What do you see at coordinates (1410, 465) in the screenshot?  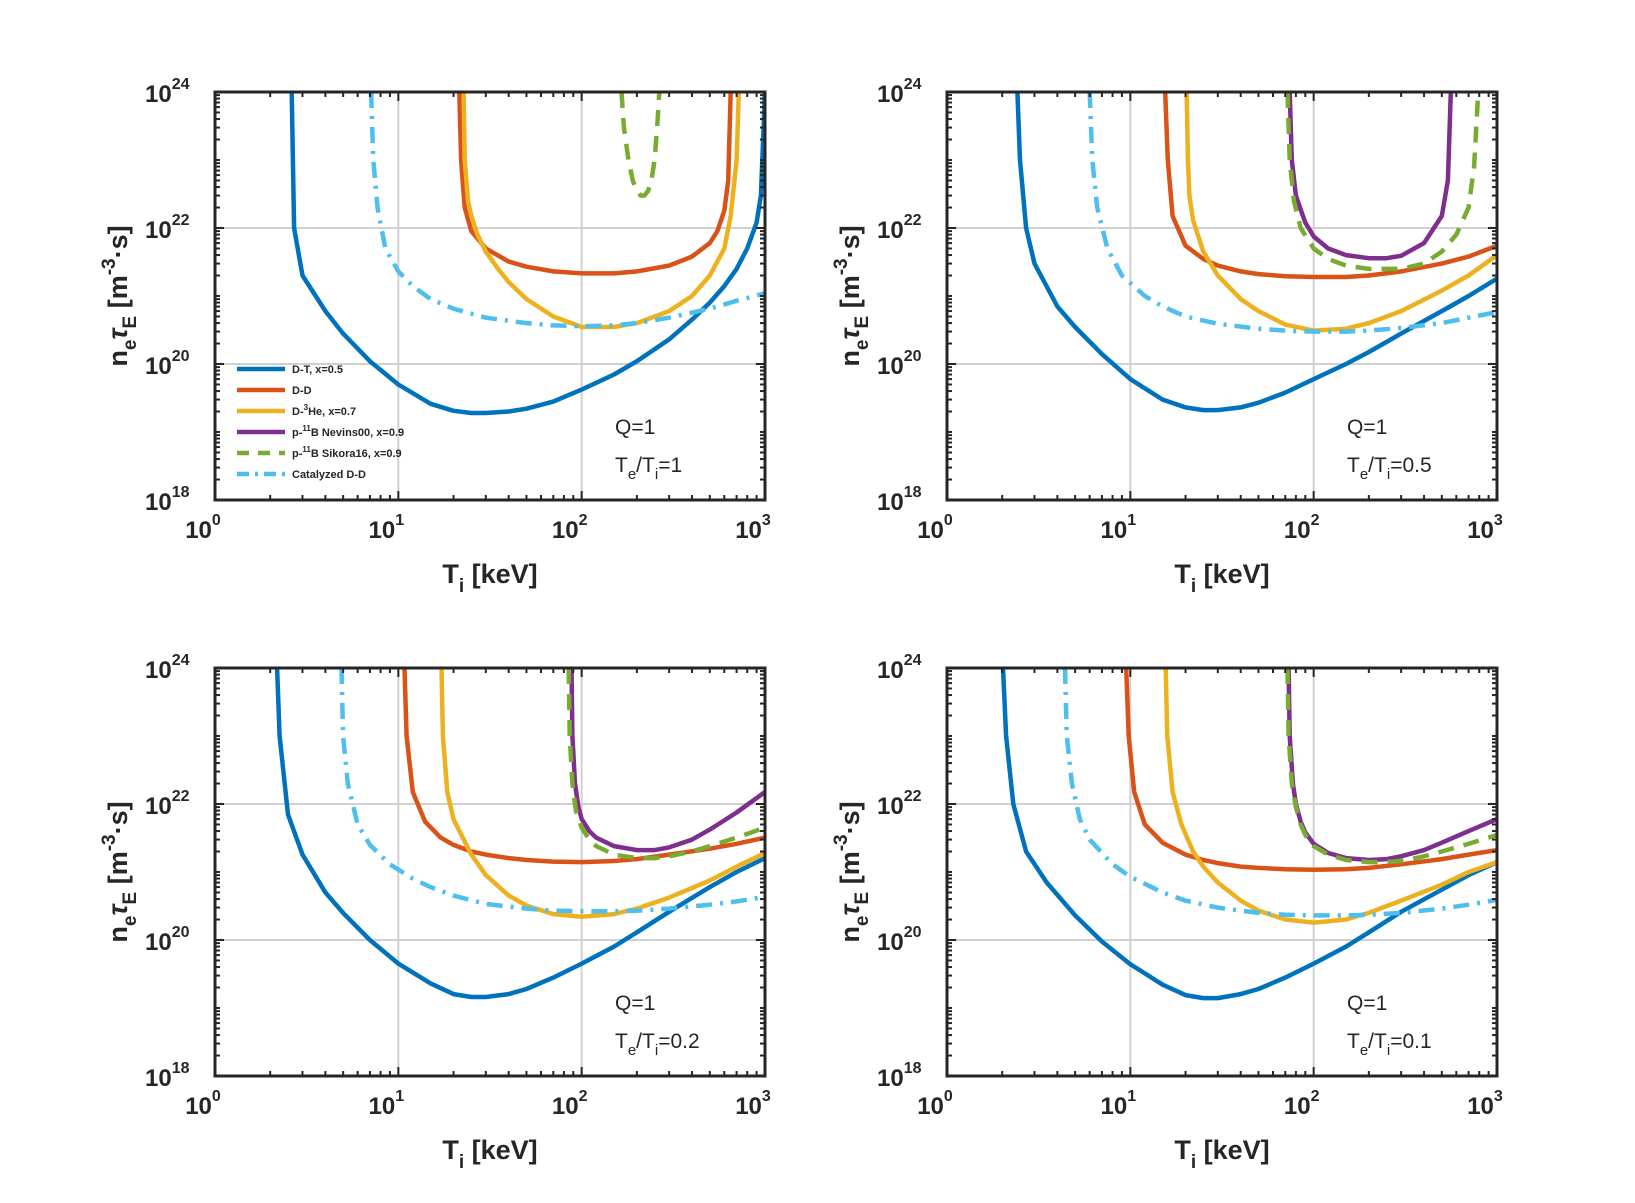 I see `ratio-value: =0.5` at bounding box center [1410, 465].